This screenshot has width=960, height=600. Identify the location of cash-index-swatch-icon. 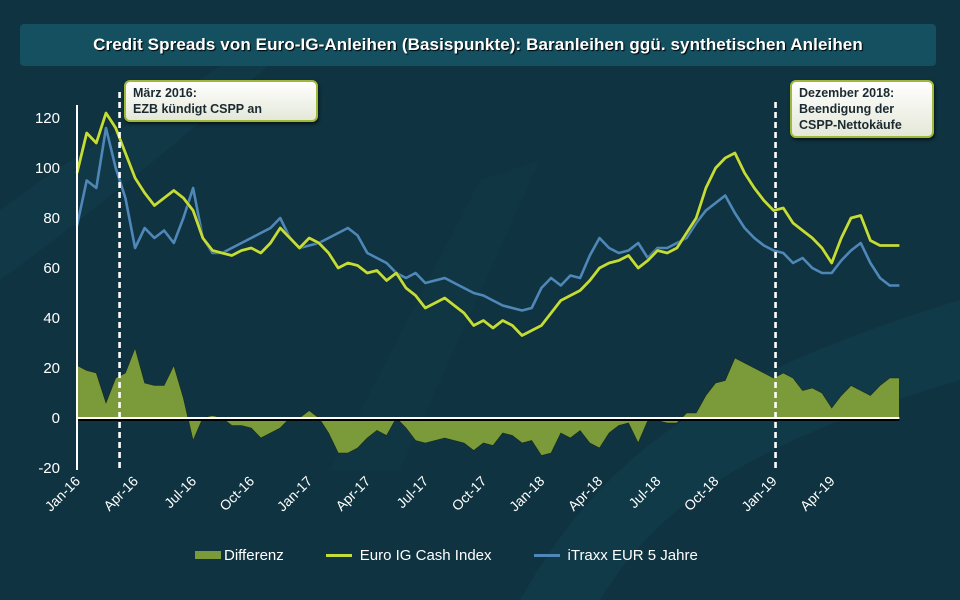
(338, 555).